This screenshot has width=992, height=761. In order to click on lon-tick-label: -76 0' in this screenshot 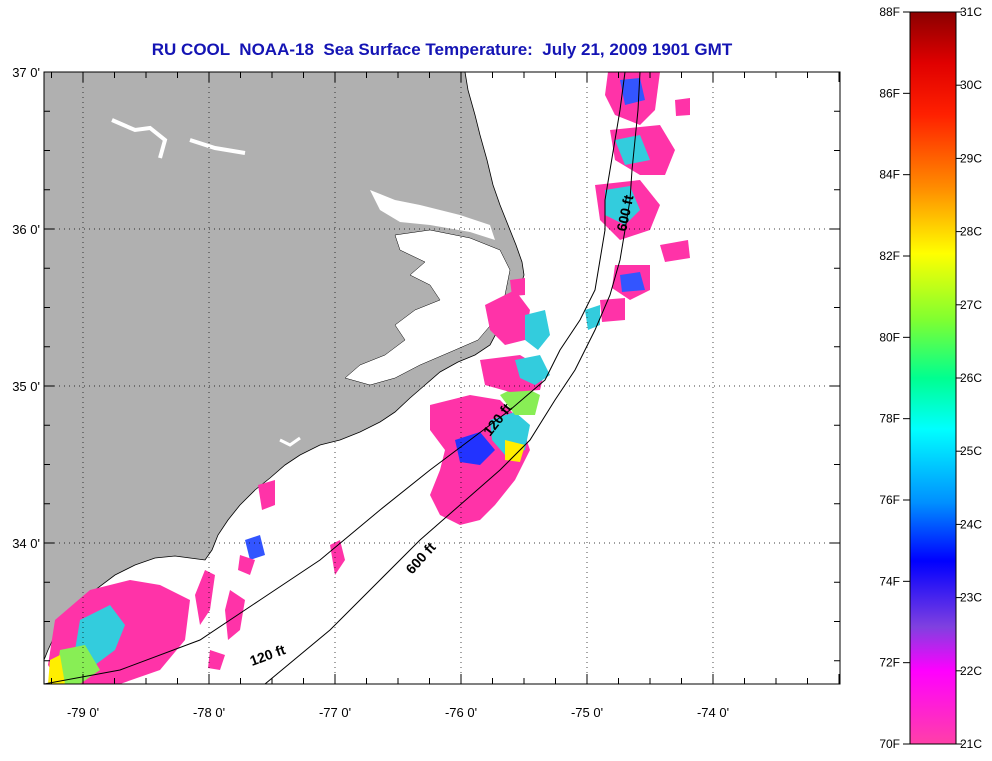, I will do `click(461, 712)`.